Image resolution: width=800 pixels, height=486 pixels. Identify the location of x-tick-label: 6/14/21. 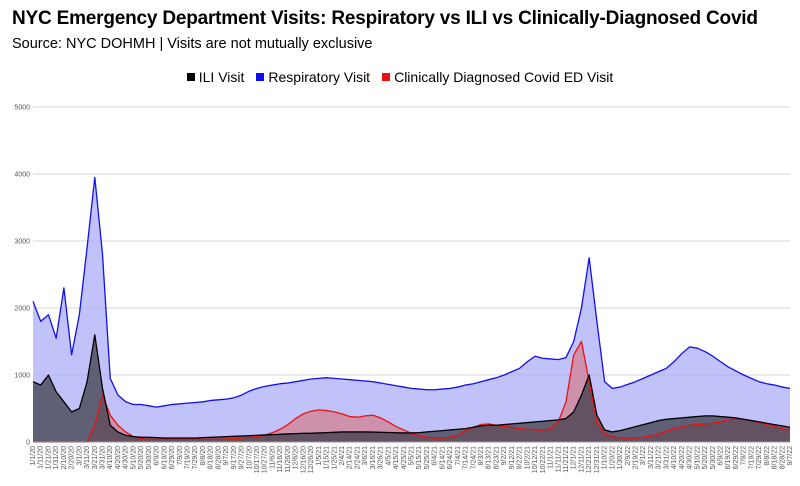
(442, 457).